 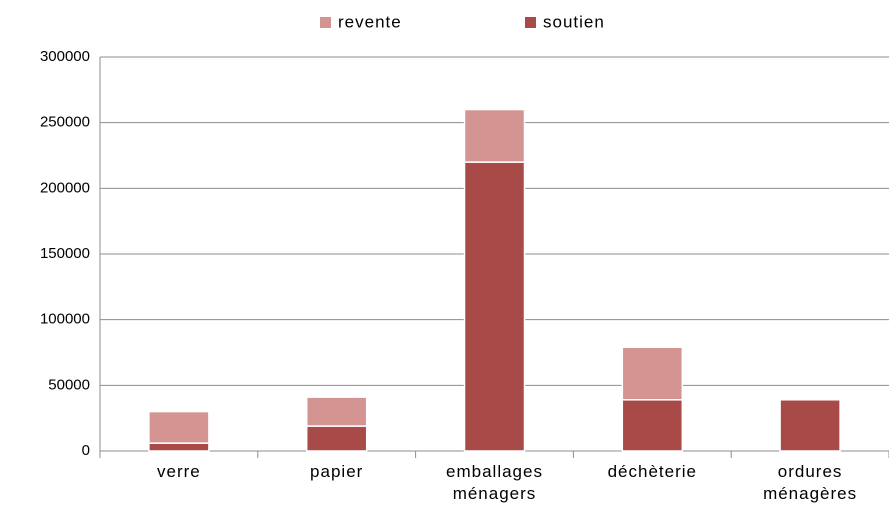 What do you see at coordinates (179, 471) in the screenshot?
I see `x-tick-label: verre` at bounding box center [179, 471].